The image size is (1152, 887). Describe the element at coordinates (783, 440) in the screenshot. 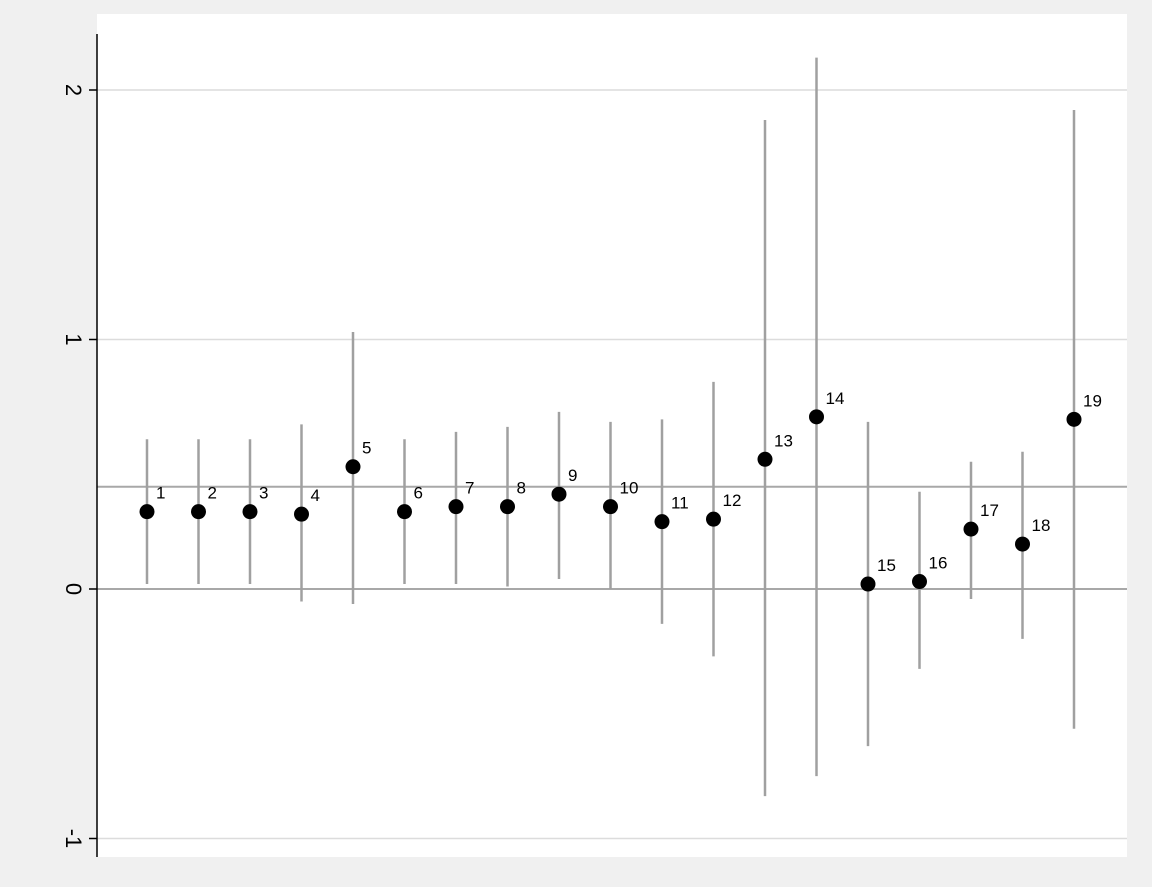

I see `point-label: 13` at that location.